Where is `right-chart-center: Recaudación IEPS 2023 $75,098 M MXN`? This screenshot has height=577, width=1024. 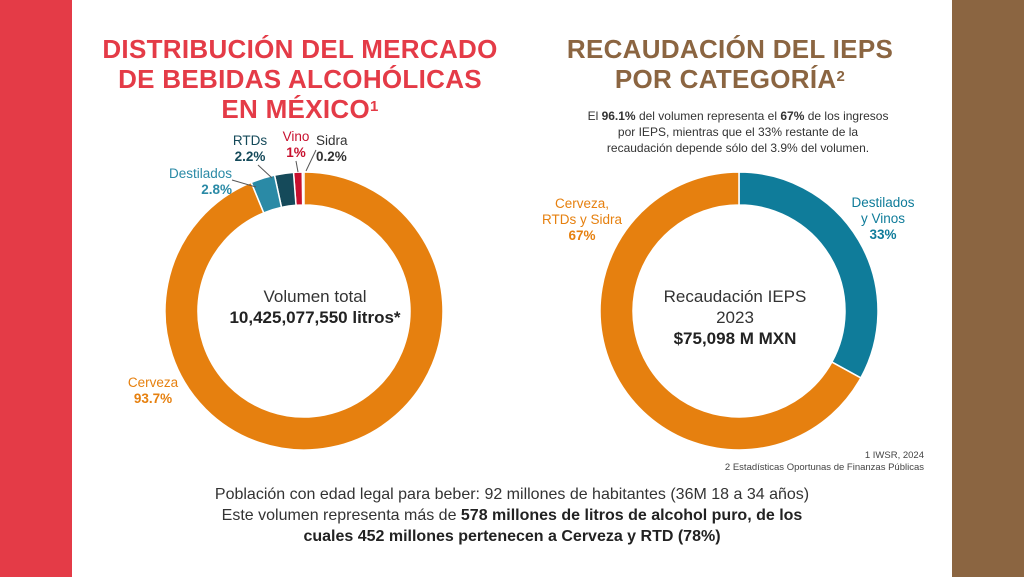
right-chart-center: Recaudación IEPS 2023 $75,098 M MXN is located at coordinates (735, 317).